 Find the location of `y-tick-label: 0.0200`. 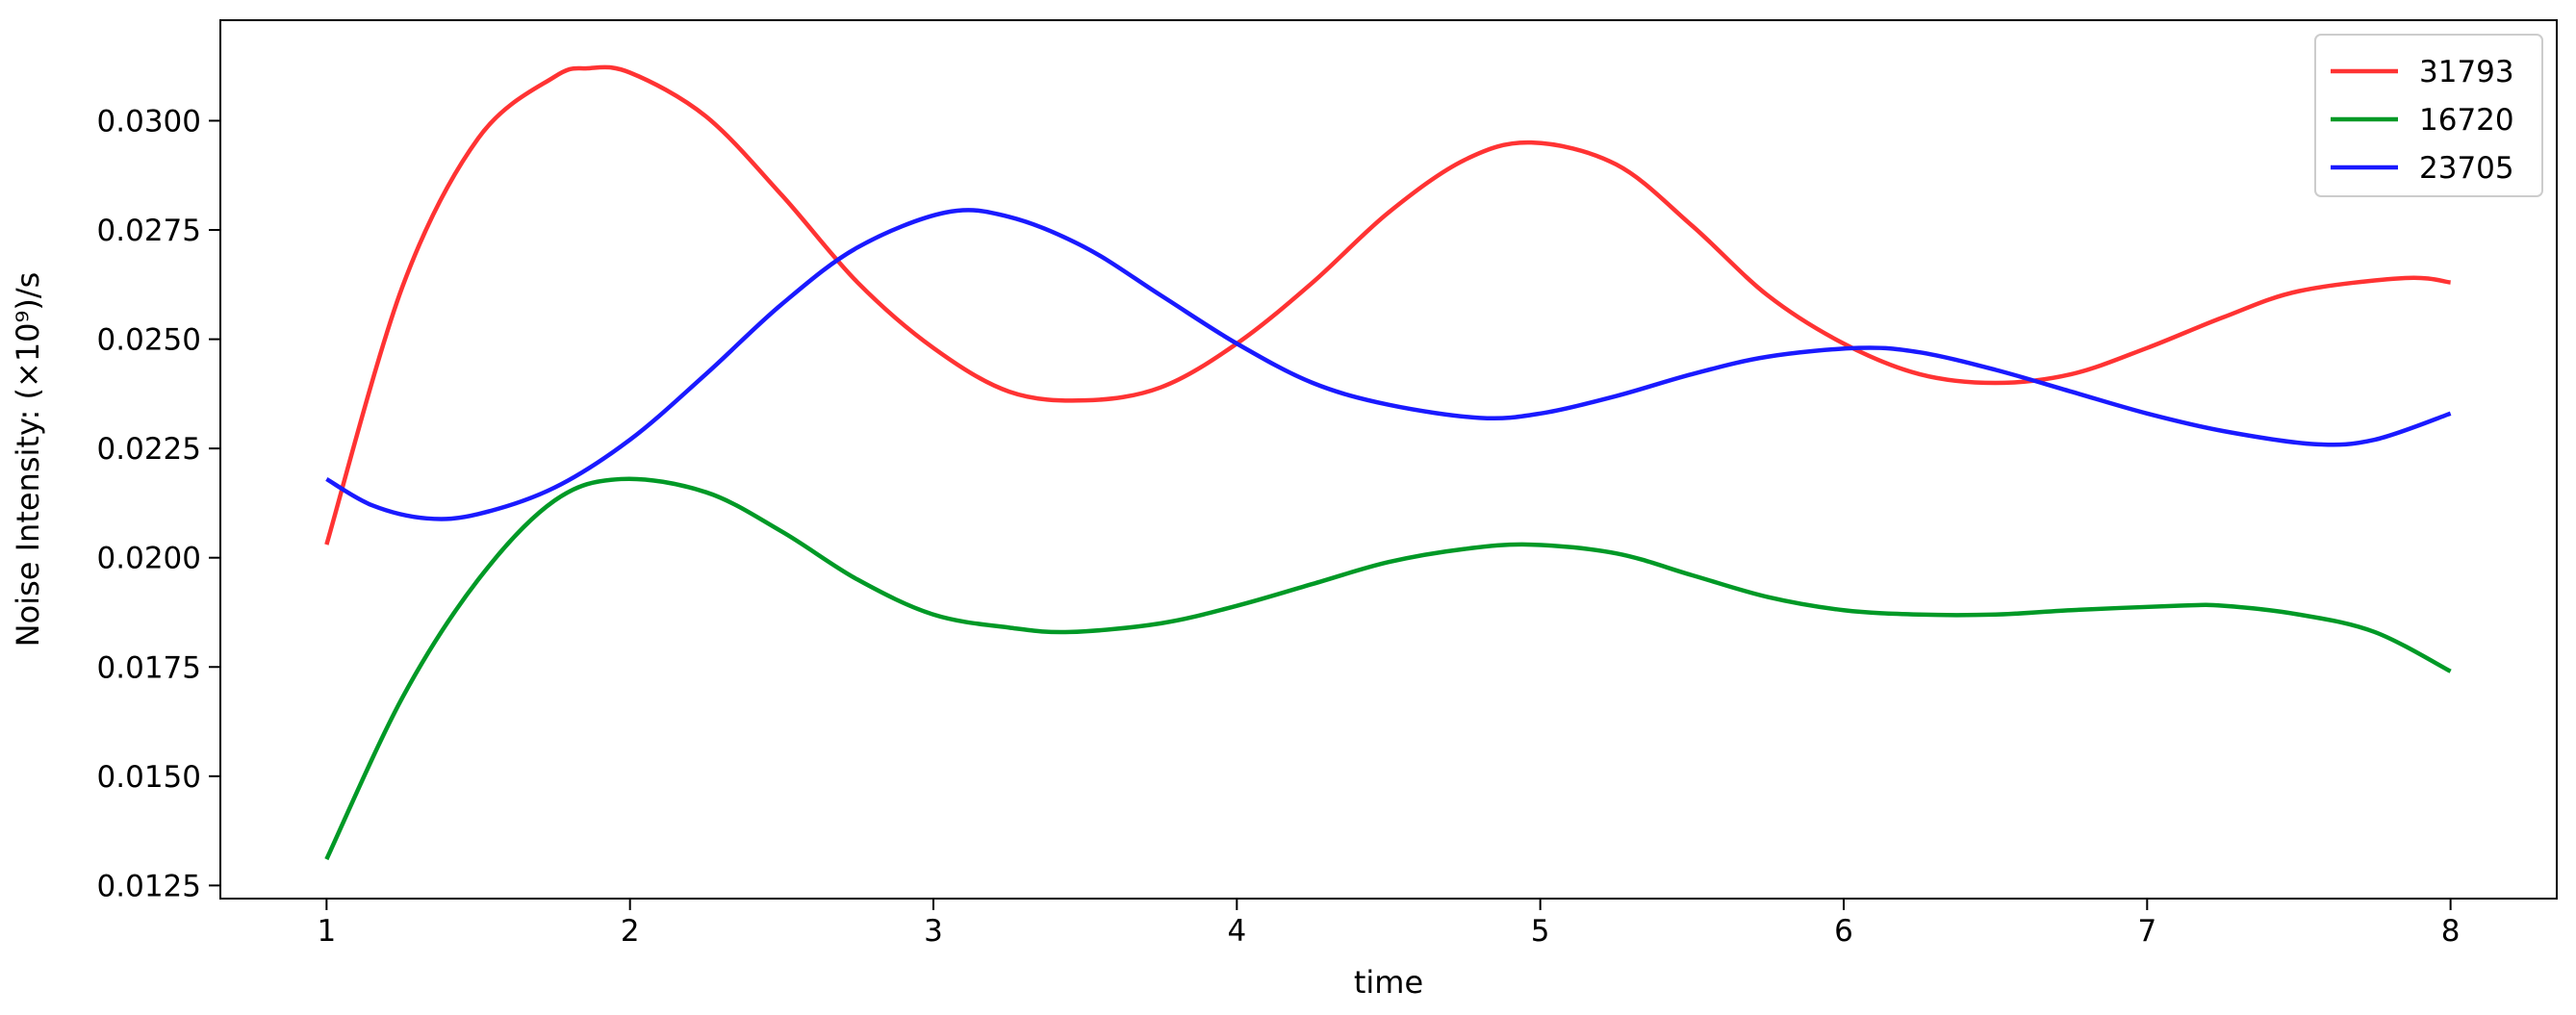

y-tick-label: 0.0200 is located at coordinates (149, 559).